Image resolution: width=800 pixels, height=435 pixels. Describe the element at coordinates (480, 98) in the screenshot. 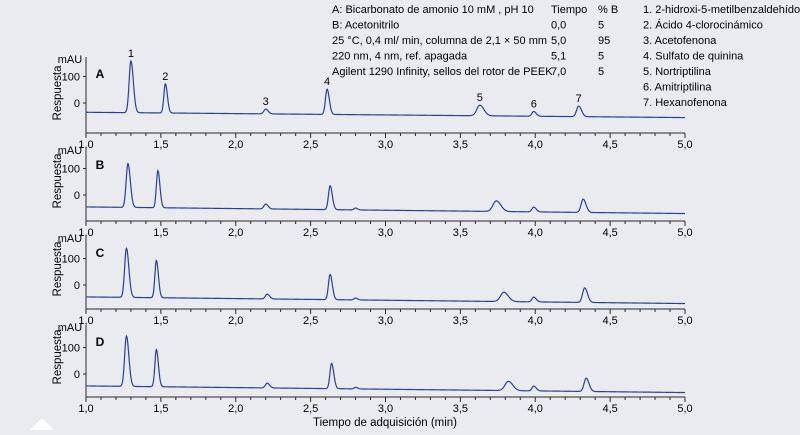

I see `peak-label: 5` at that location.